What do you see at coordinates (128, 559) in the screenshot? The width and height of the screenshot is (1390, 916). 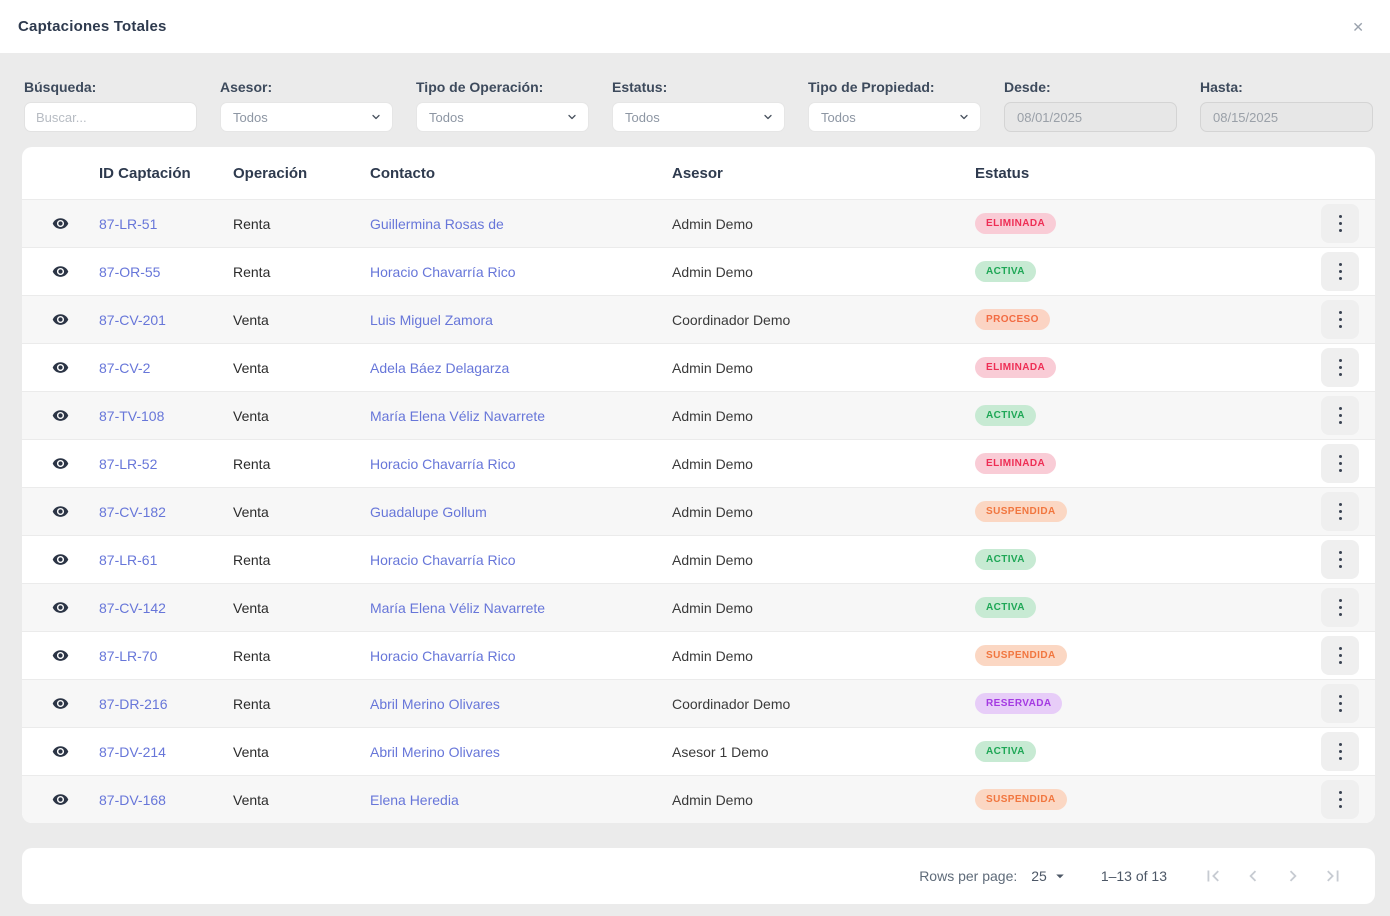 I see `captacion-id-link: 87-LR-61` at bounding box center [128, 559].